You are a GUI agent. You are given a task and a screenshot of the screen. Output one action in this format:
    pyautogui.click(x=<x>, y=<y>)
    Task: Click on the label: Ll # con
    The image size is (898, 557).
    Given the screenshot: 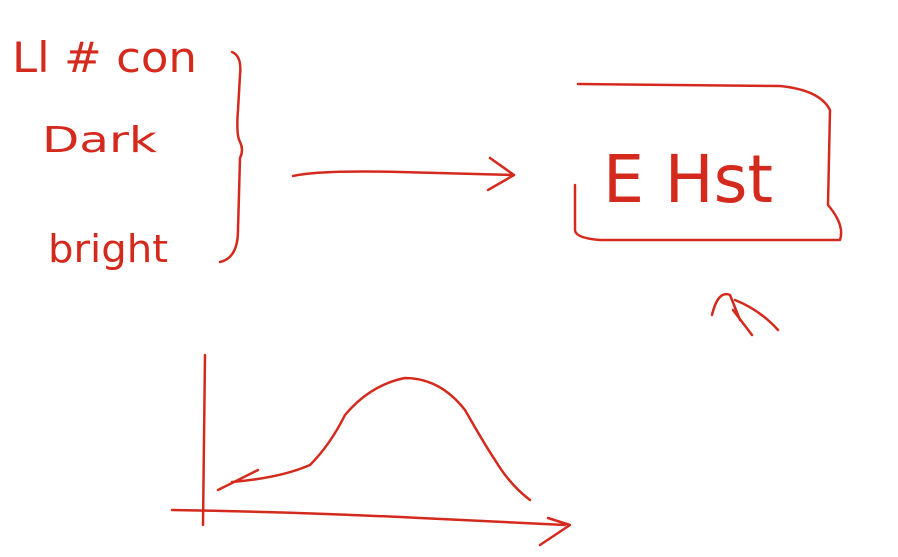 What is the action you would take?
    pyautogui.click(x=104, y=57)
    